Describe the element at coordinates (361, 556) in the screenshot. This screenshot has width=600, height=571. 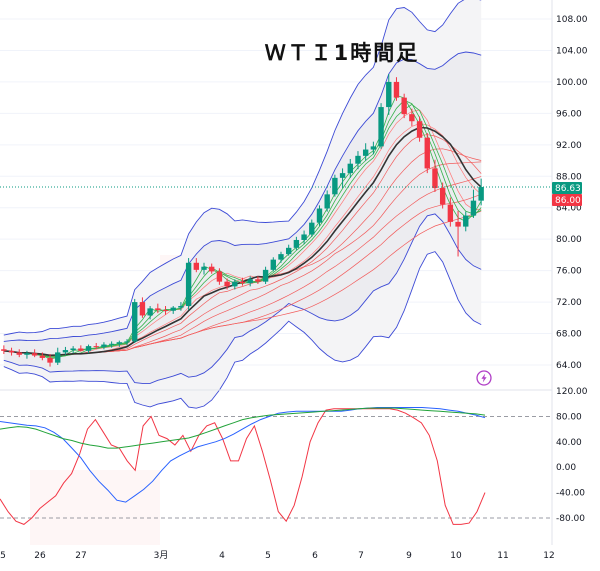
I see `x-tick-label: 7` at that location.